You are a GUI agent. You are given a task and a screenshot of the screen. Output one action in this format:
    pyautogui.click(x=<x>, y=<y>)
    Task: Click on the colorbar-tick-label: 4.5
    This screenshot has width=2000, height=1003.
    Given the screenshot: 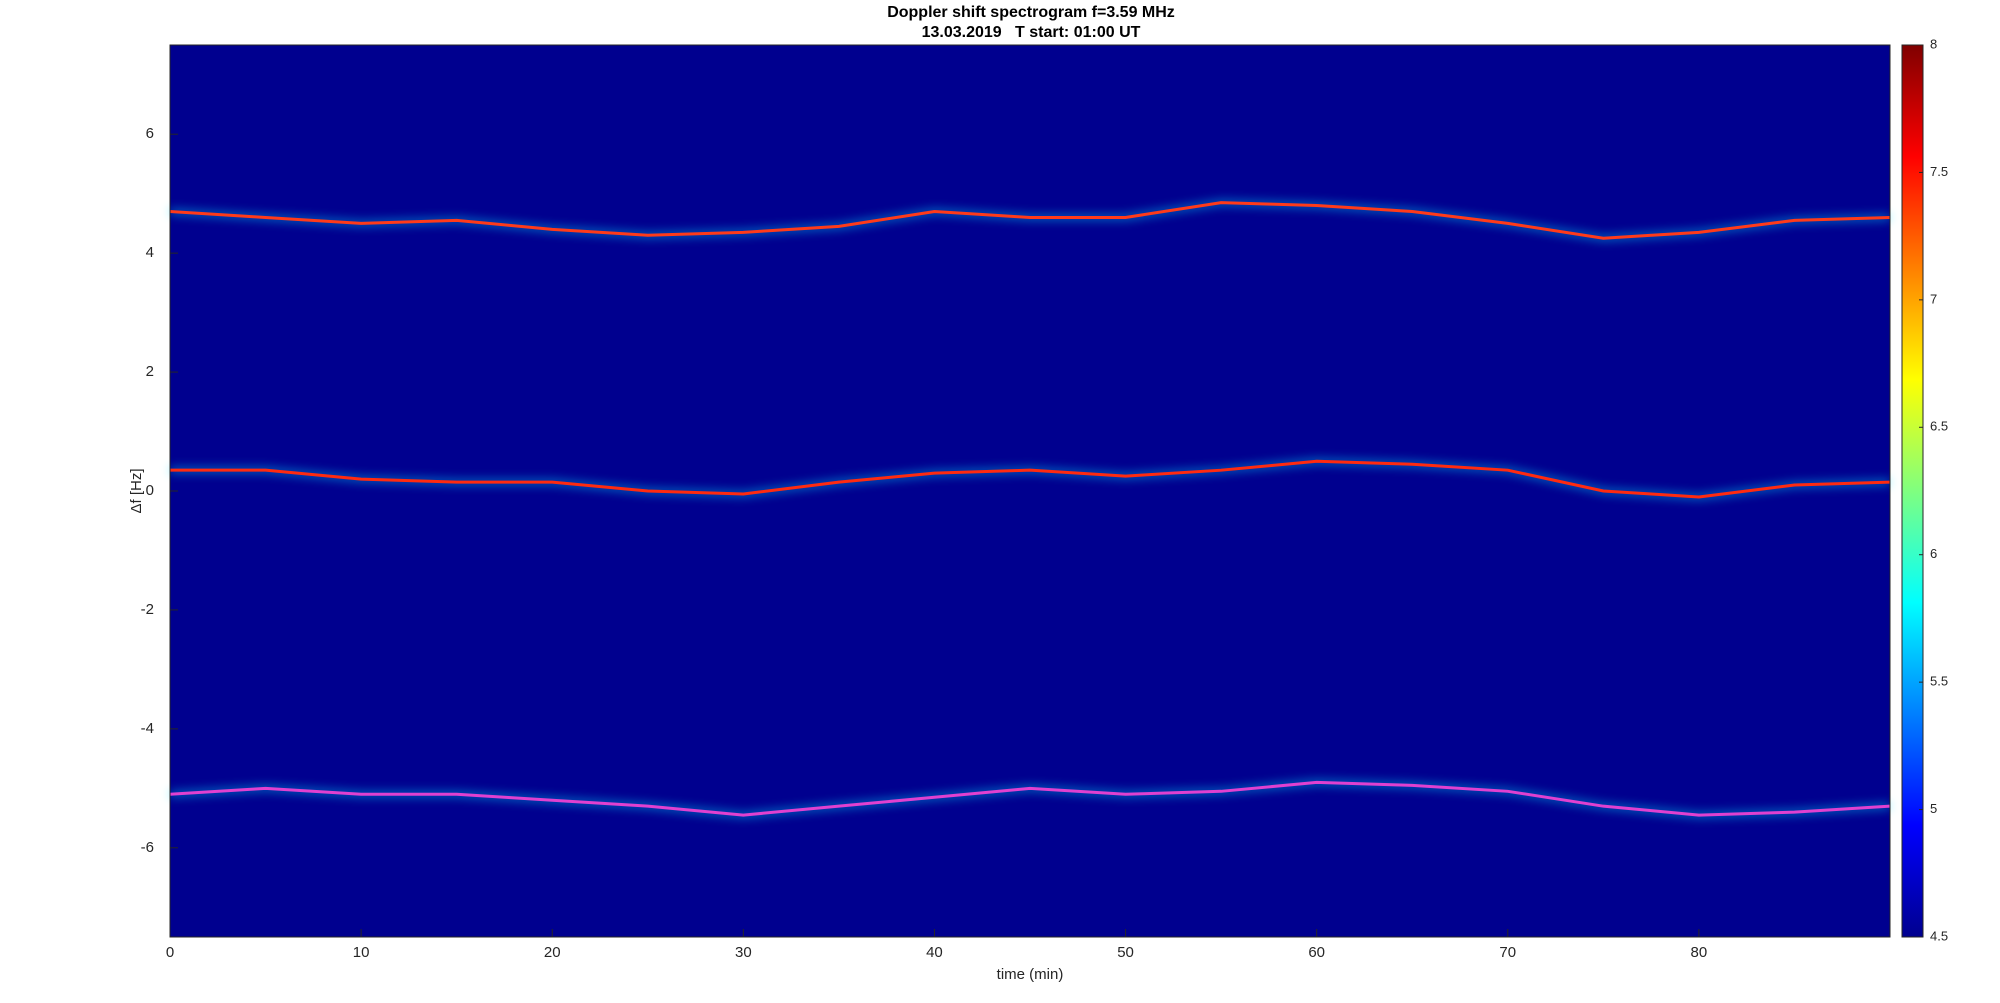 What is the action you would take?
    pyautogui.click(x=1939, y=935)
    